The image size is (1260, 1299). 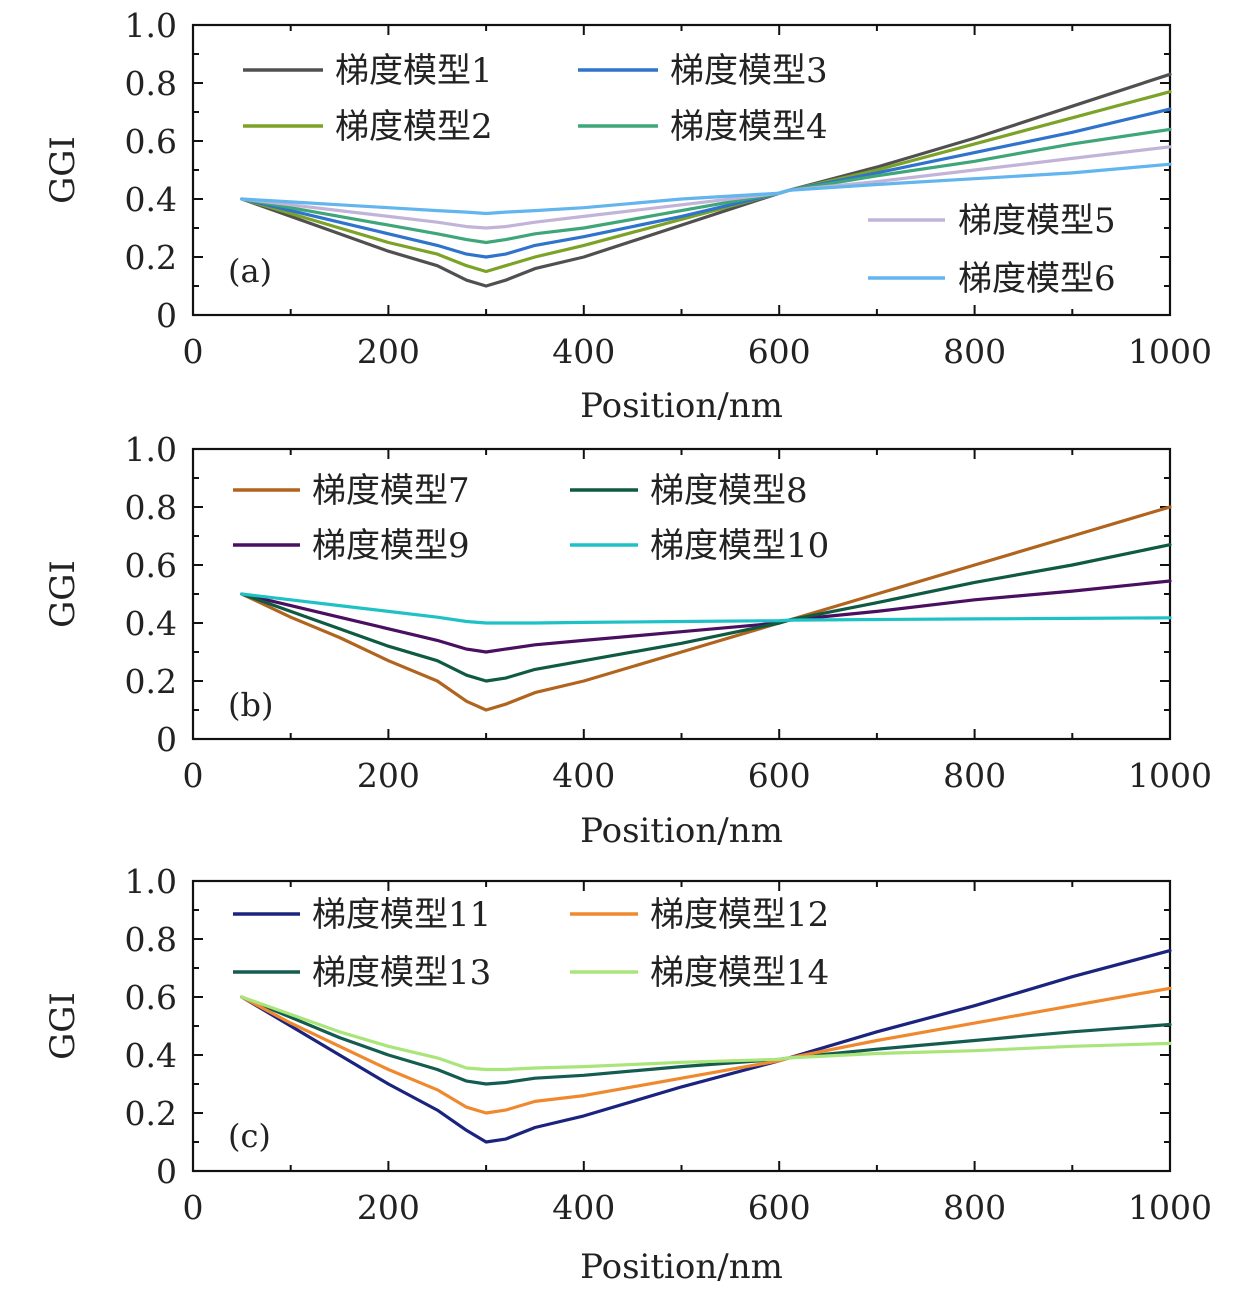 I want to click on panel-label: (b), so click(x=250, y=705).